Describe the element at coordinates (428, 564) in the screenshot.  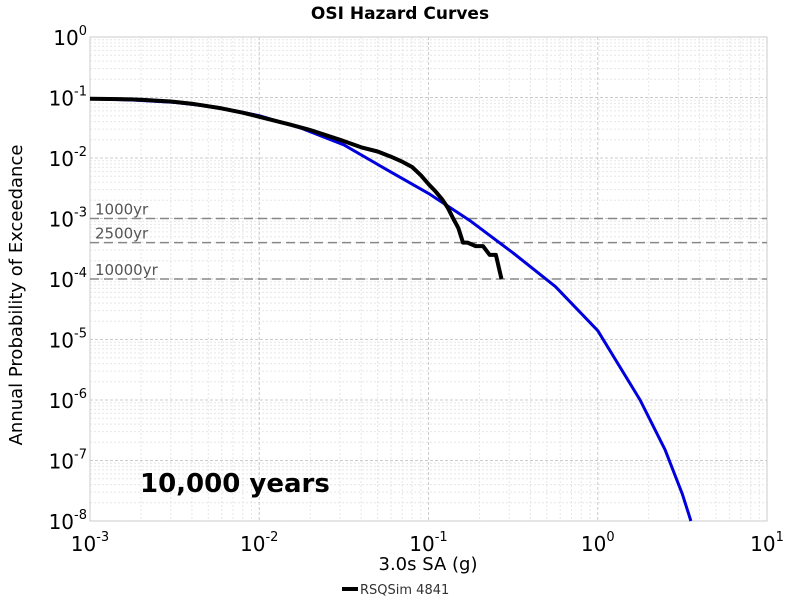
I see `x-axis-label: 3.0s SA (g)` at that location.